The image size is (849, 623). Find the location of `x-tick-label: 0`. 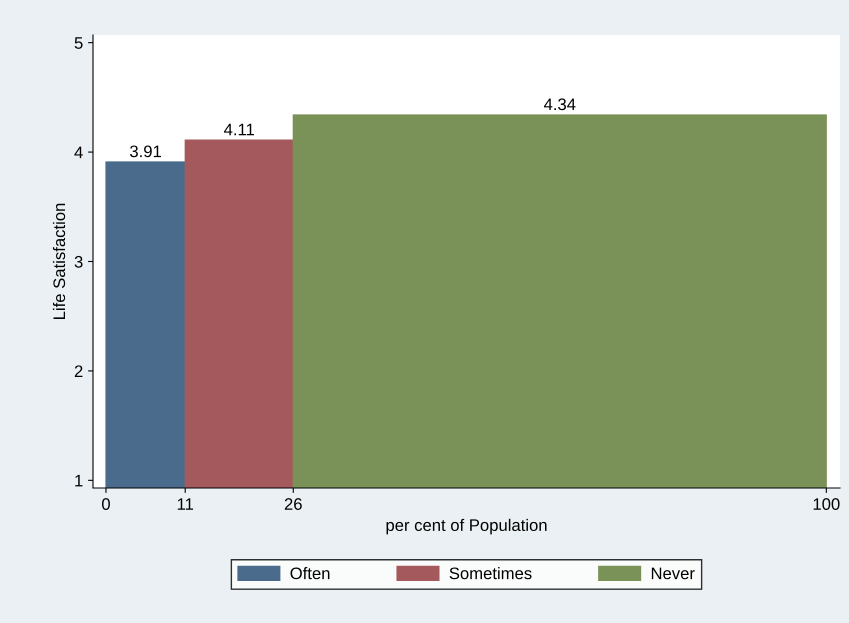

x-tick-label: 0 is located at coordinates (106, 504).